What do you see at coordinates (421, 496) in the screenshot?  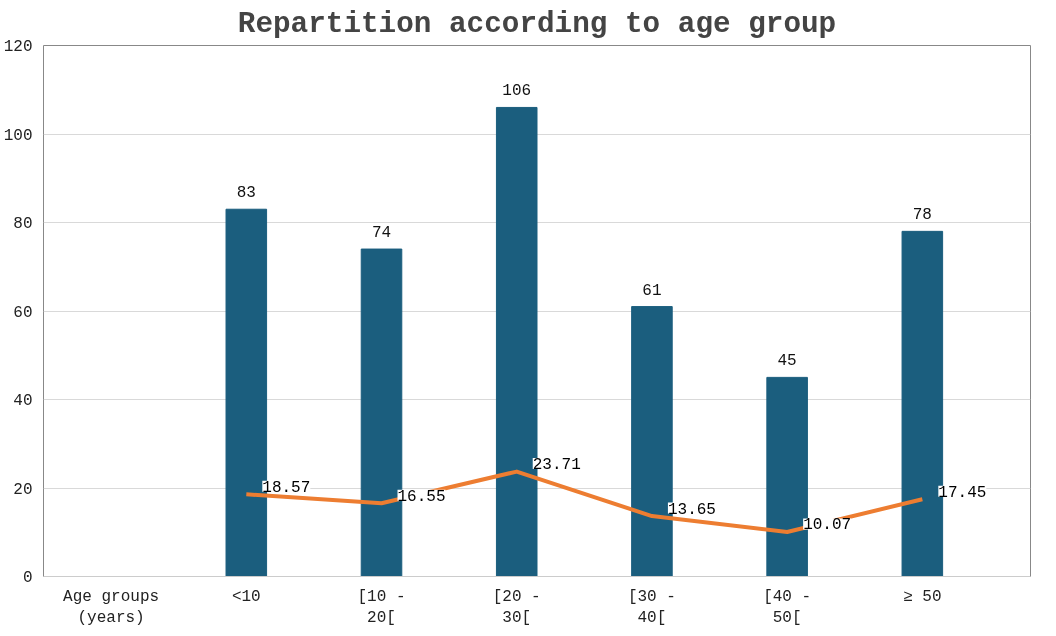 I see `data-label: 16.55` at bounding box center [421, 496].